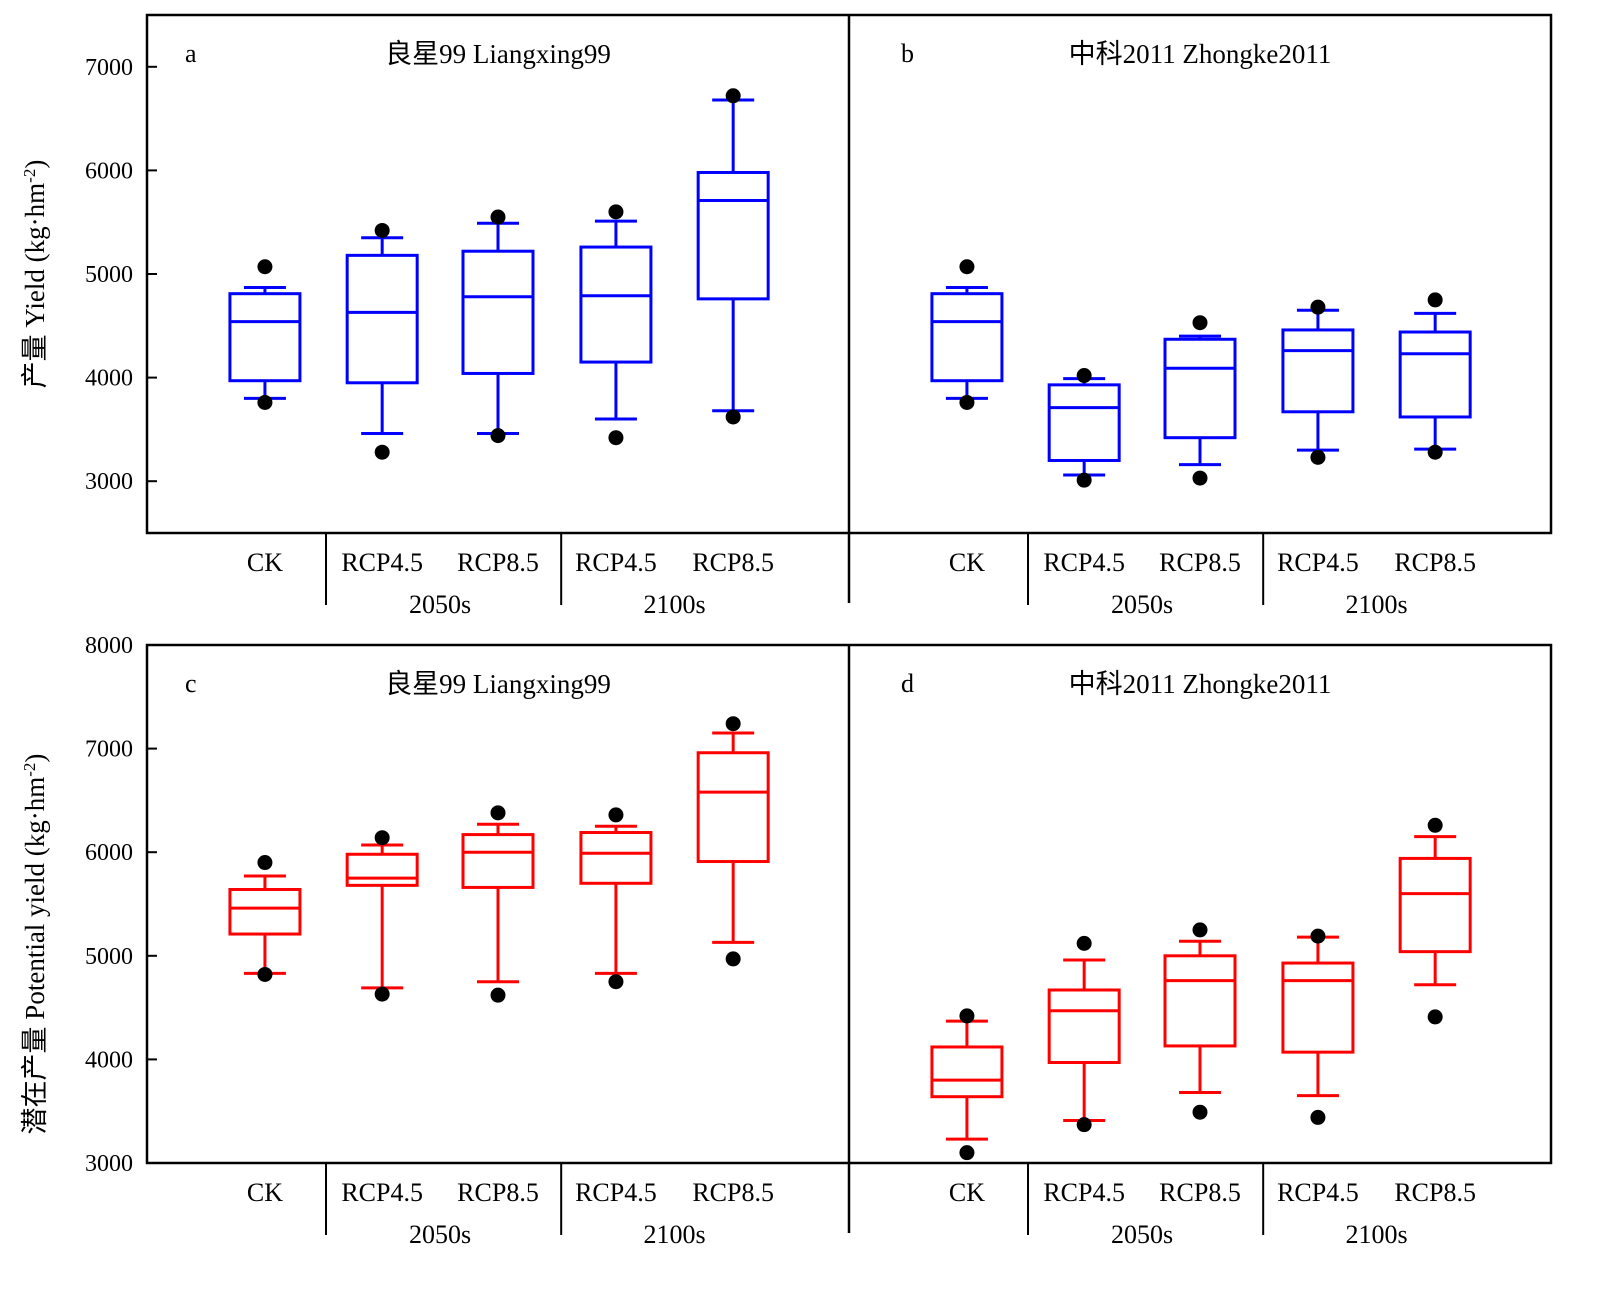 The width and height of the screenshot is (1604, 1295). Describe the element at coordinates (35, 274) in the screenshot. I see `y-axis-label: 产量 Yield (kg·hm-2)` at that location.